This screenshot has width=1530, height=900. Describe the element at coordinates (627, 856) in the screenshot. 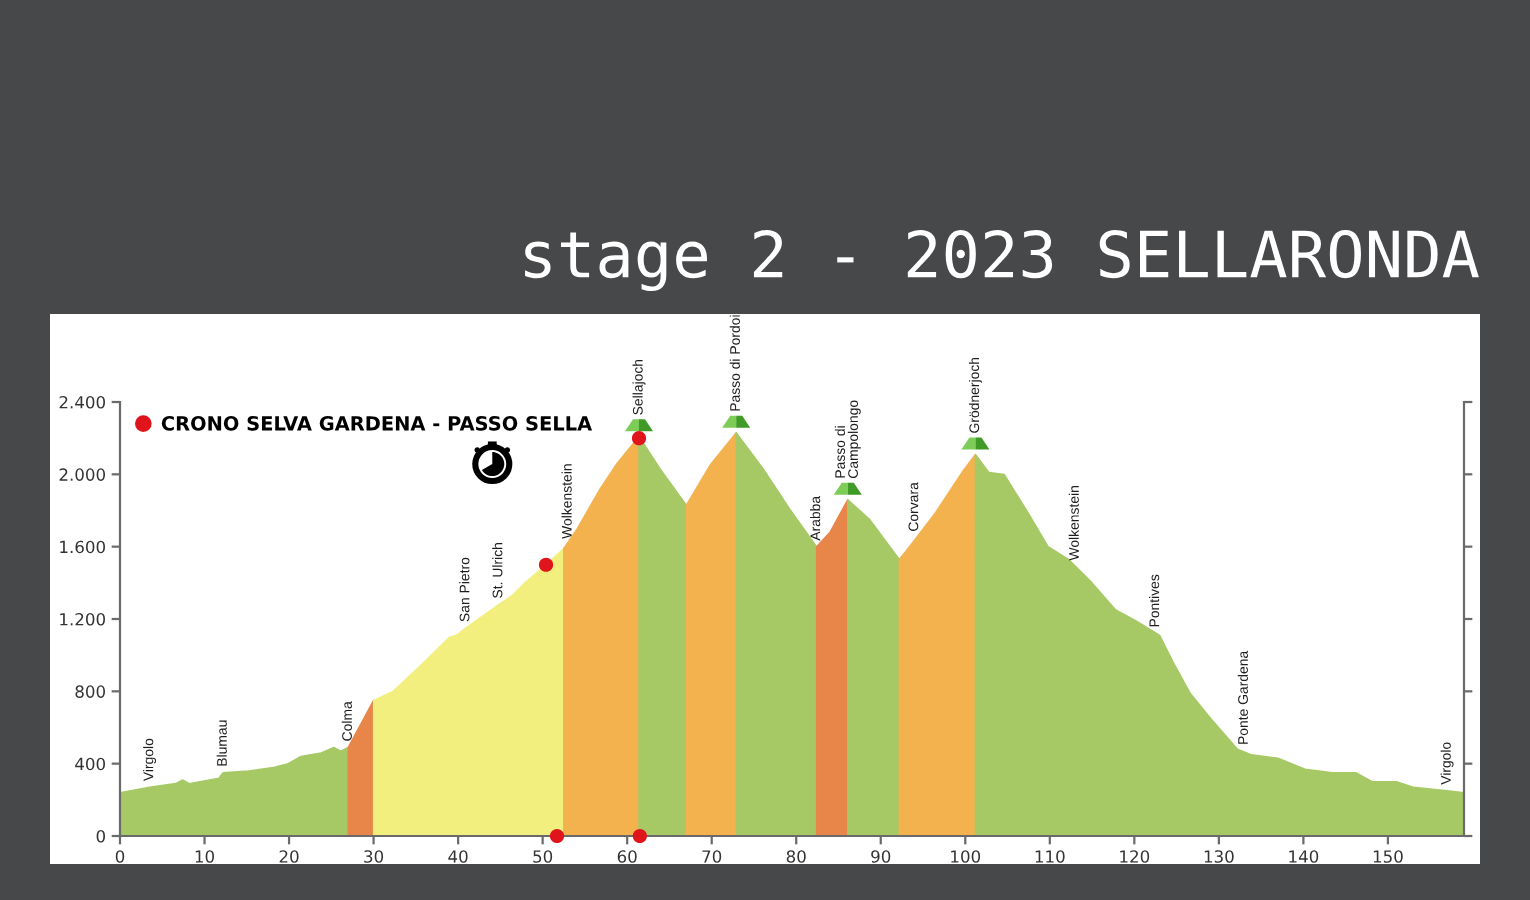

I see `x-tick-label: 60` at that location.